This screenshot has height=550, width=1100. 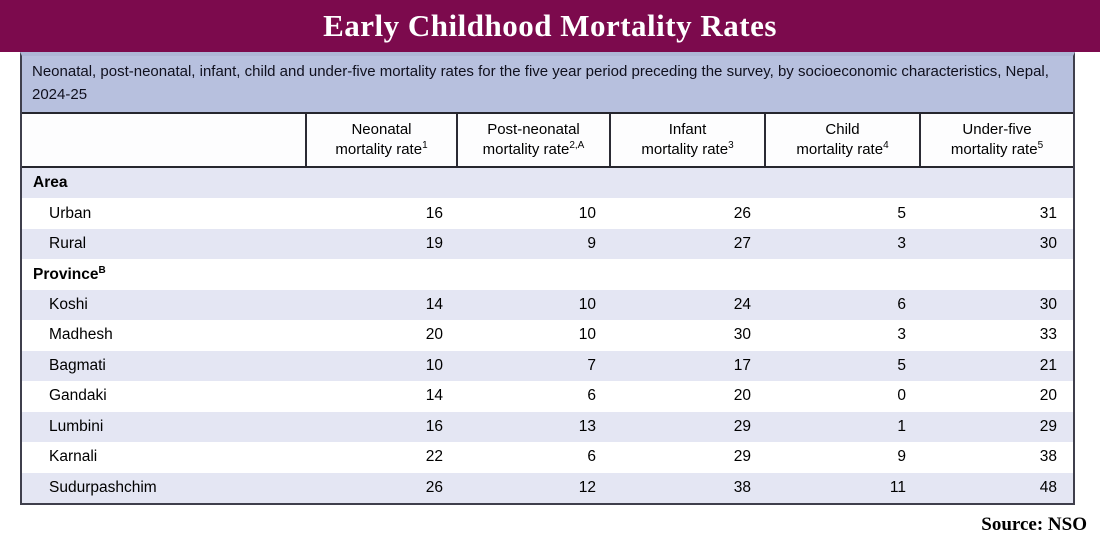 I want to click on cell-value: 7, so click(x=591, y=365).